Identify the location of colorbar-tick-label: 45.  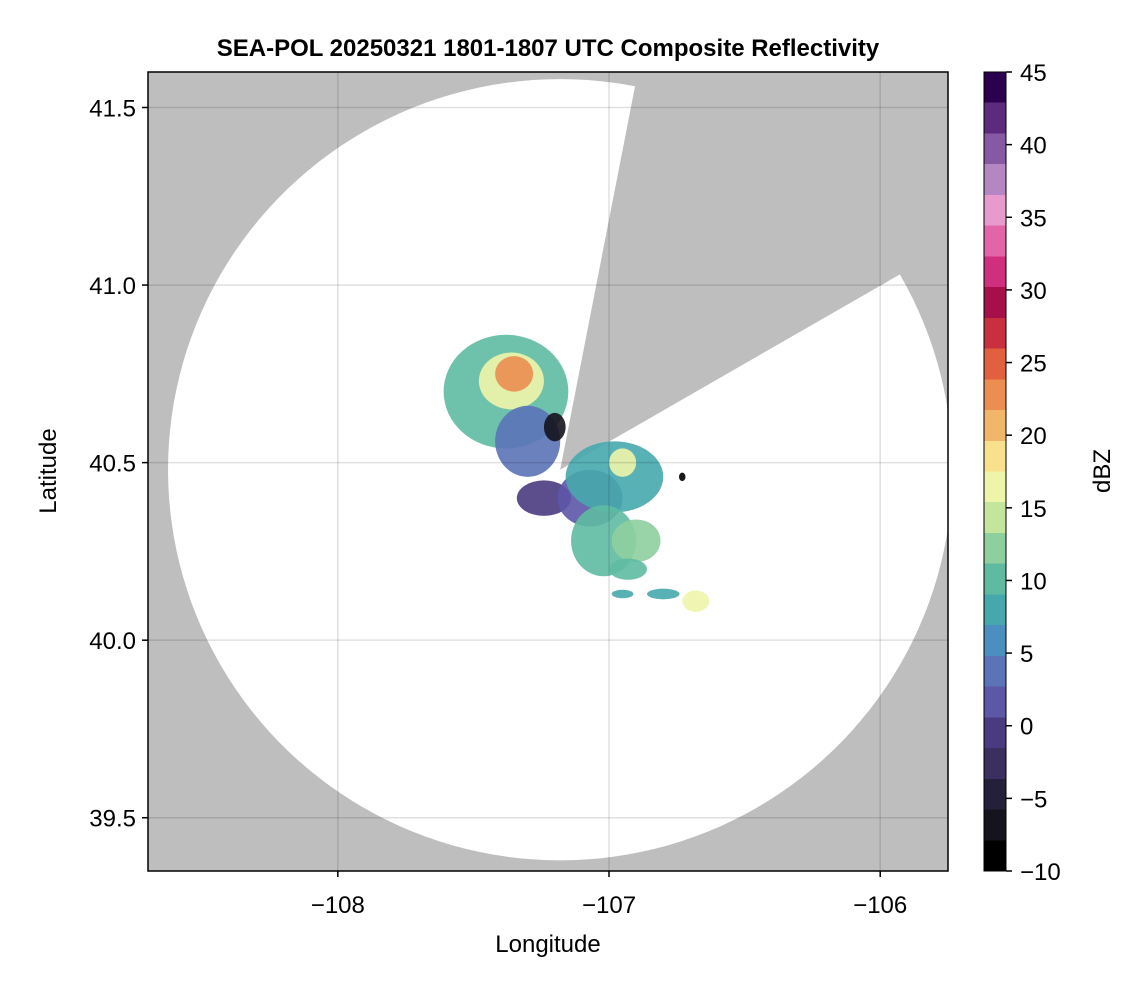
(1033, 73).